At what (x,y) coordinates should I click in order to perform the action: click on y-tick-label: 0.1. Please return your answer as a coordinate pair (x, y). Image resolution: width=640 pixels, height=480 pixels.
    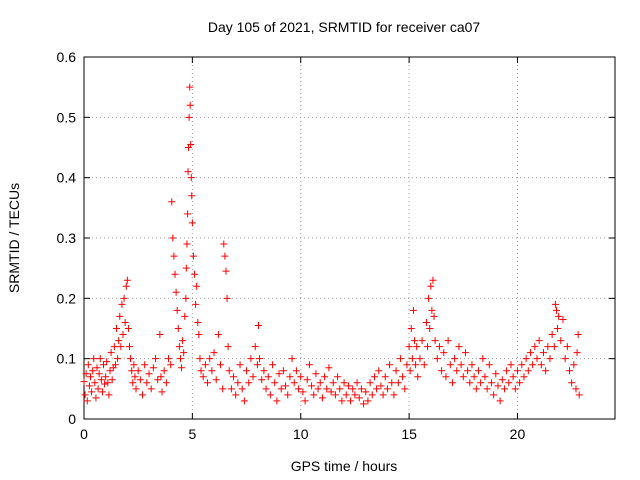
    Looking at the image, I should click on (67, 359).